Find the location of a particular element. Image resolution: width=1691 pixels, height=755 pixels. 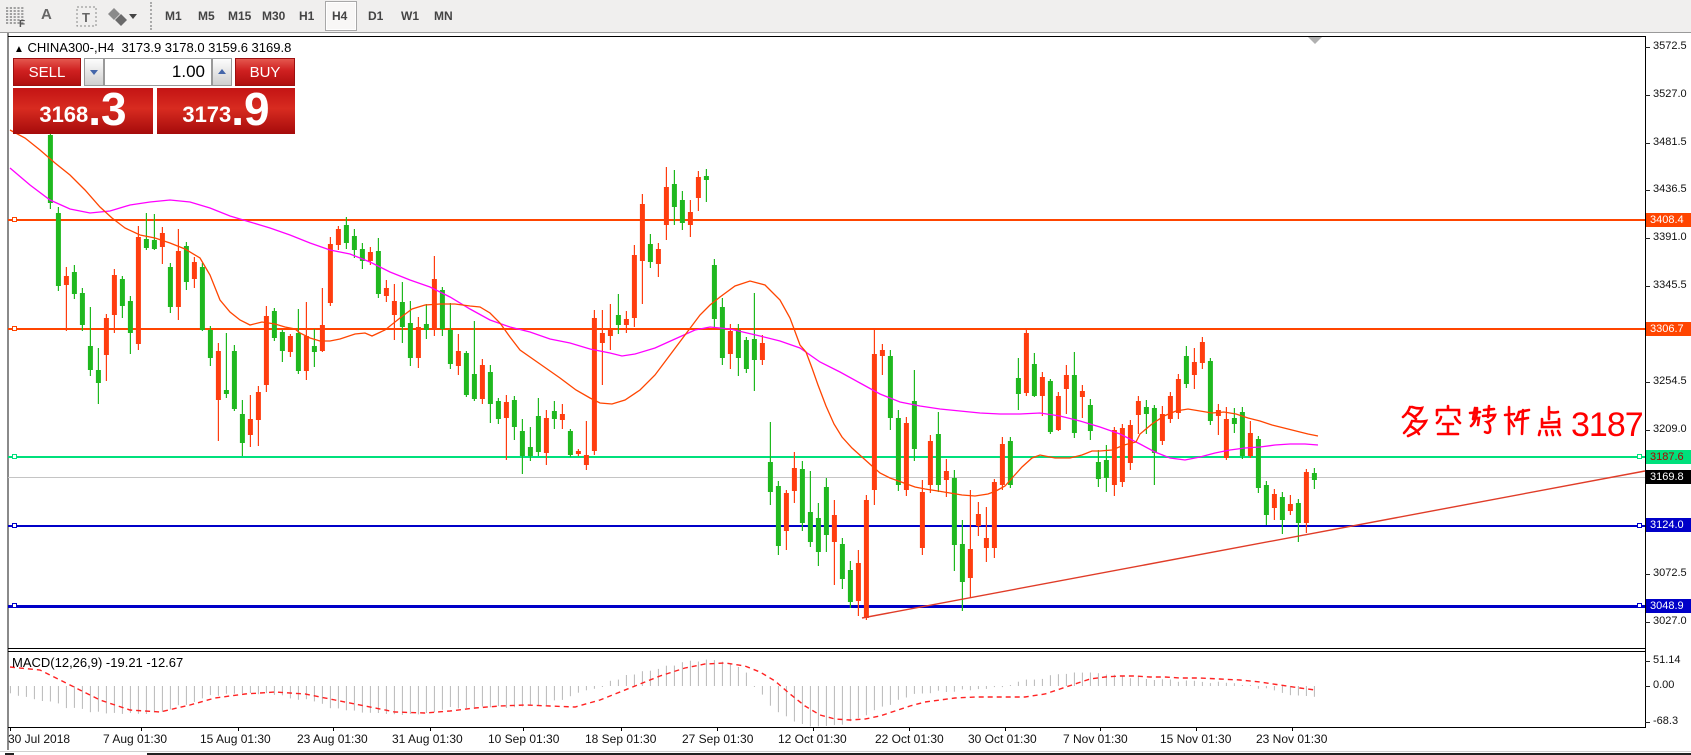

svg-text: F is located at coordinates (22, 23).